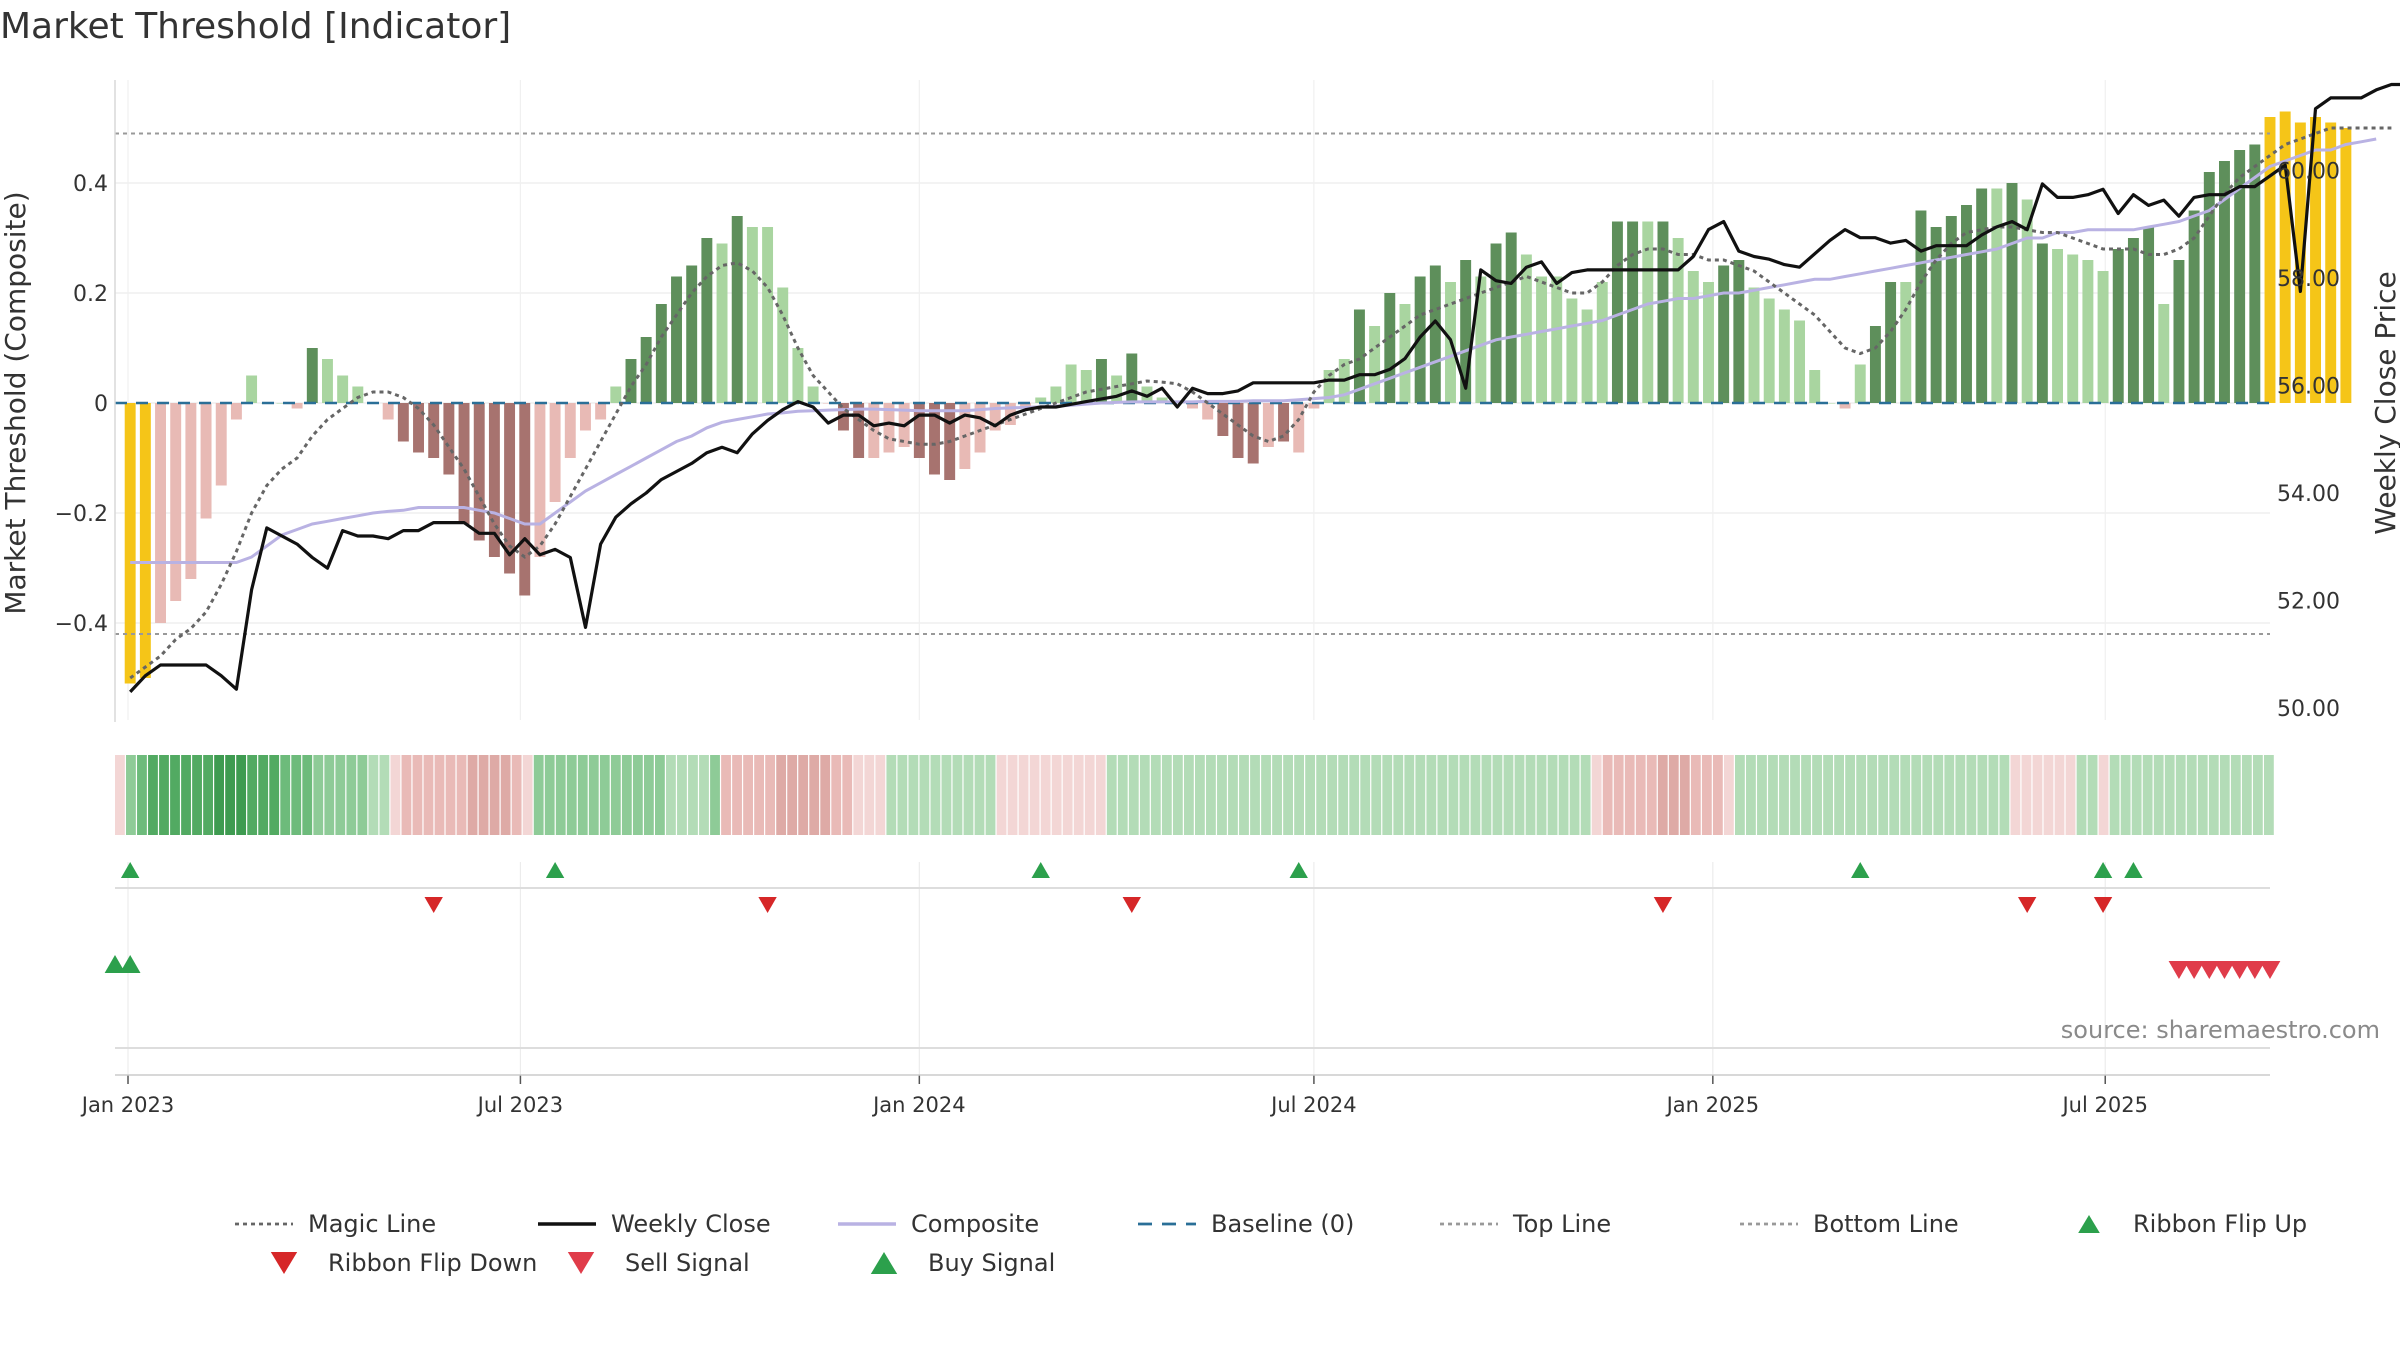 This screenshot has width=2400, height=1350. Describe the element at coordinates (433, 905) in the screenshot. I see `ribbon-flip-down-marker` at that location.